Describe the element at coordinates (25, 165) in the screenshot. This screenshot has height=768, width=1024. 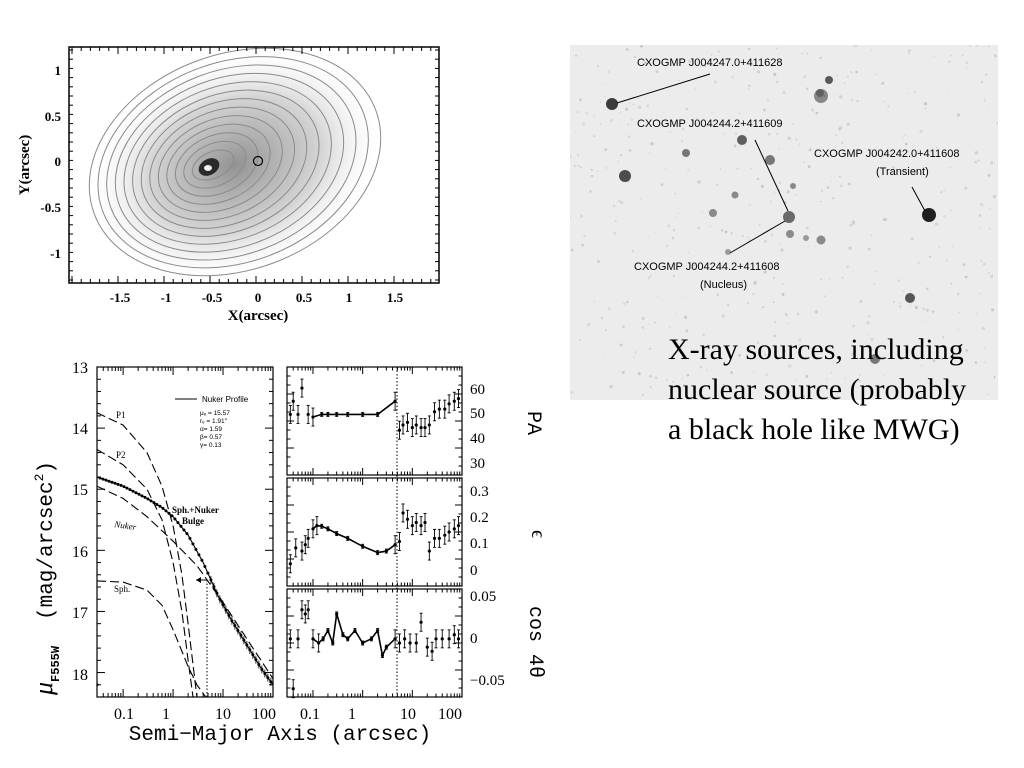
I see `contour-ylabel: Y(arcsec)` at that location.